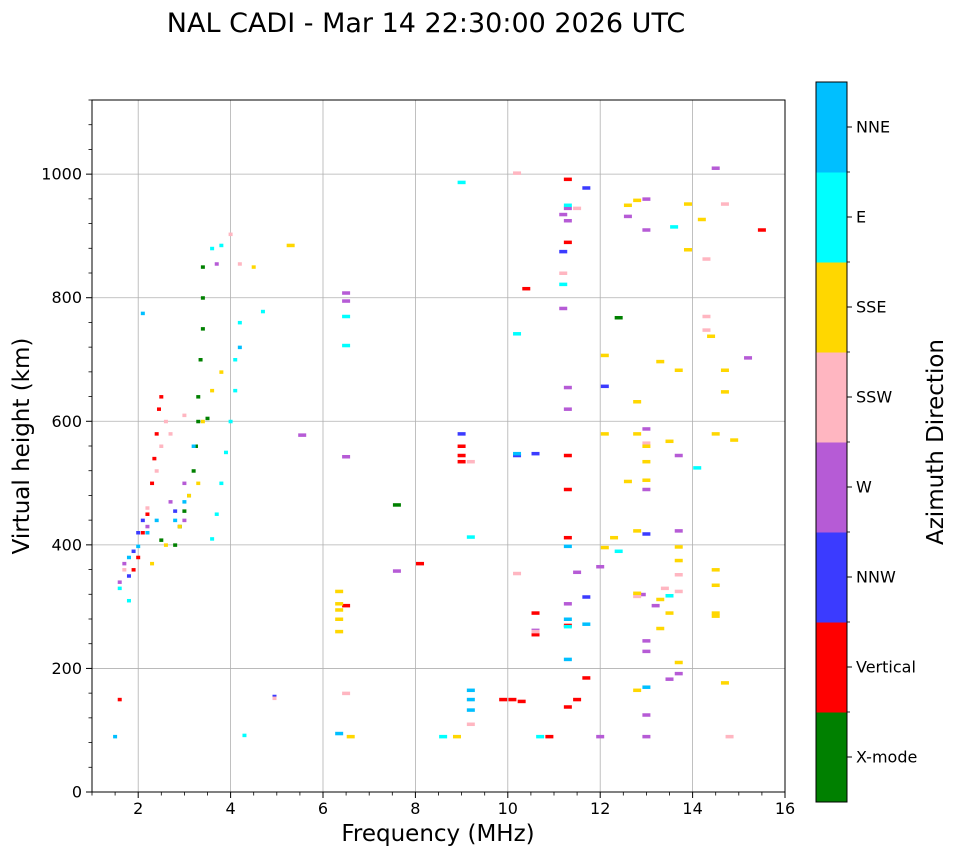 This screenshot has height=857, width=958. I want to click on y-tick-label: 1000, so click(61, 174).